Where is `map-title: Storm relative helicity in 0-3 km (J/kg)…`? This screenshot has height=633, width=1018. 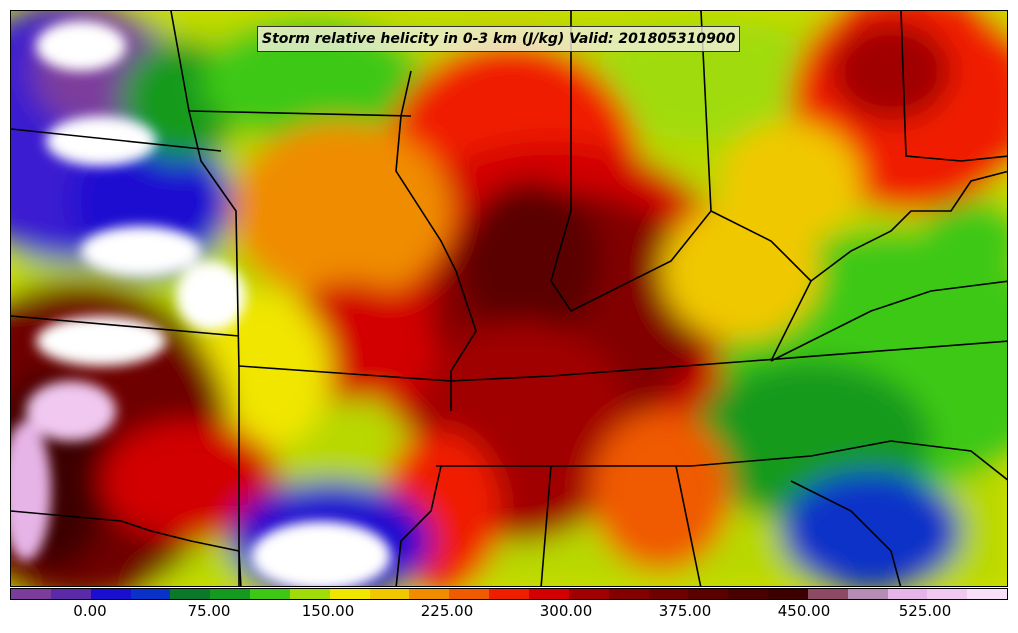
map-title: Storm relative helicity in 0-3 km (J/kg)… is located at coordinates (499, 39).